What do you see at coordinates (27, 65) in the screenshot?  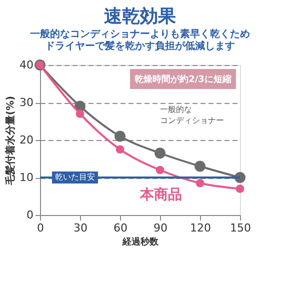 I see `y-tick-label: 40` at bounding box center [27, 65].